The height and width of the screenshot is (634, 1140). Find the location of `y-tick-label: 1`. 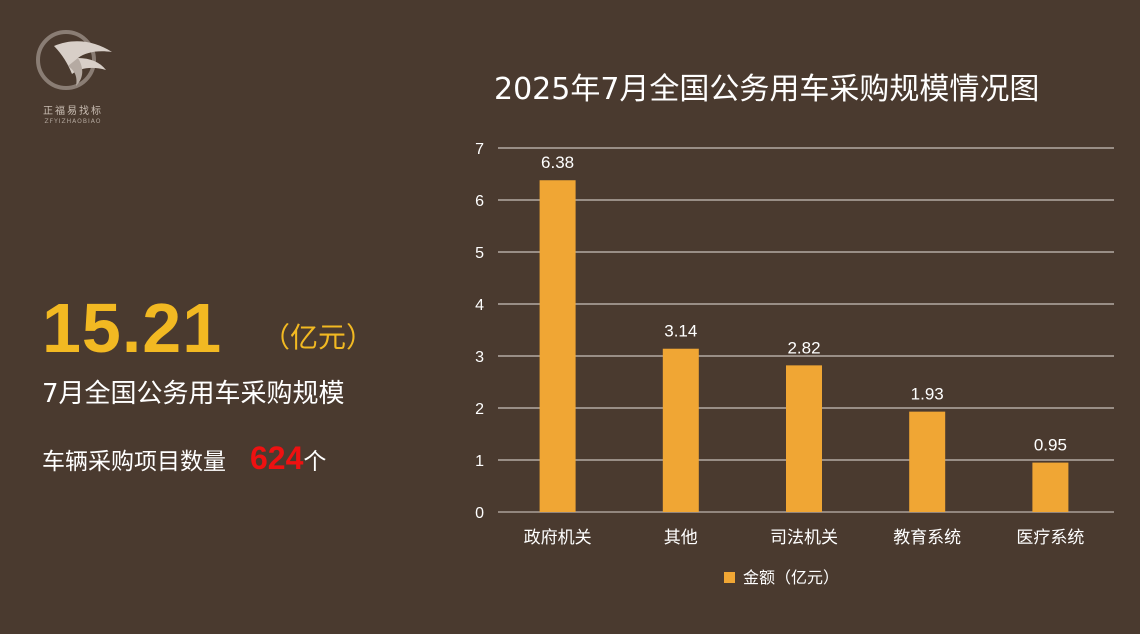

y-tick-label: 1 is located at coordinates (479, 461).